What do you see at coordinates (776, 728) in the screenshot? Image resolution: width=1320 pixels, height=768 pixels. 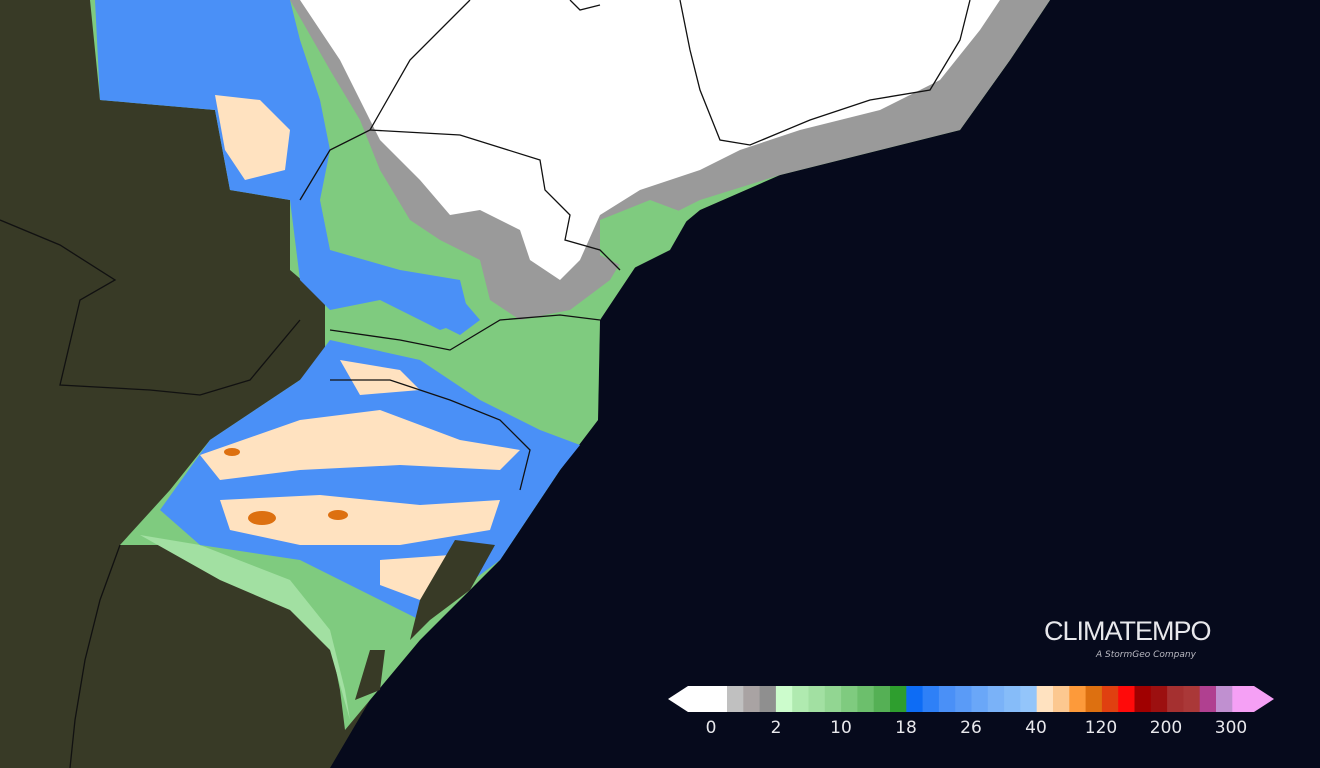 I see `colorbar-tick-label: 2` at bounding box center [776, 728].